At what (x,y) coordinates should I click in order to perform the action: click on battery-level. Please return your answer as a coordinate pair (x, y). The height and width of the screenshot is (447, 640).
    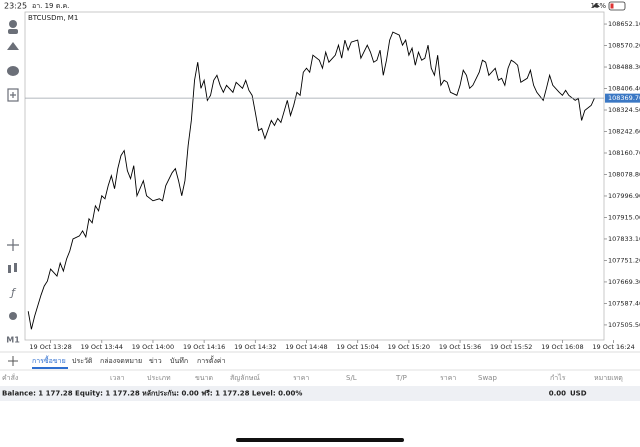
    Looking at the image, I should click on (612, 6).